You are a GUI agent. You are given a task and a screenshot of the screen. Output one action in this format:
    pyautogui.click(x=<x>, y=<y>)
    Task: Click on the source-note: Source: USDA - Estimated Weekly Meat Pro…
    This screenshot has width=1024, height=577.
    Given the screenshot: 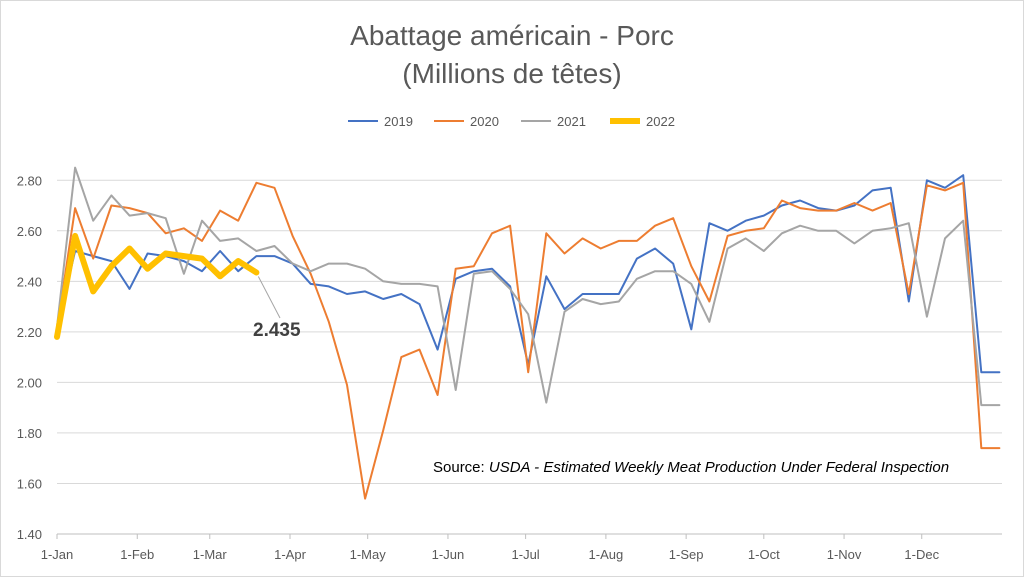 What is the action you would take?
    pyautogui.click(x=691, y=467)
    